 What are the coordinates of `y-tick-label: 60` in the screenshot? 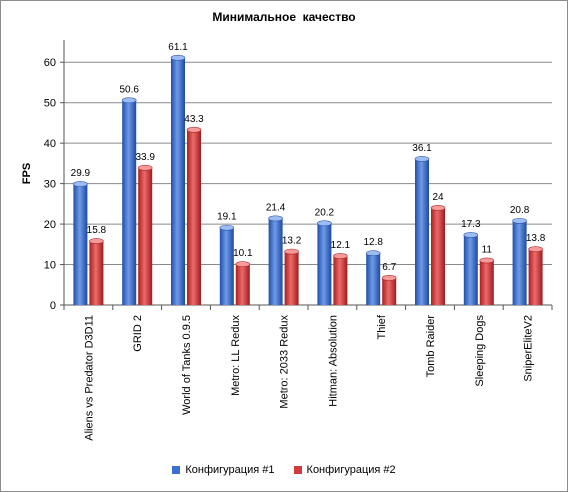 It's located at (50, 63).